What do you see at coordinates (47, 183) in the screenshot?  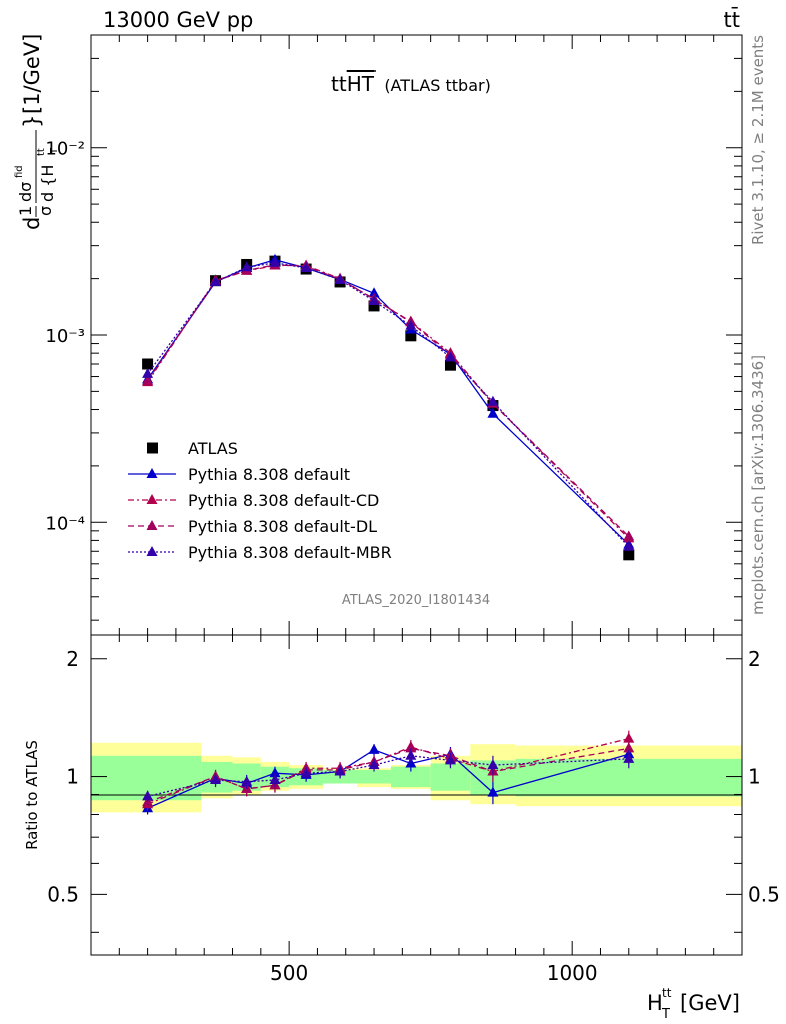 I see `ylabel-dH: d {H` at bounding box center [47, 183].